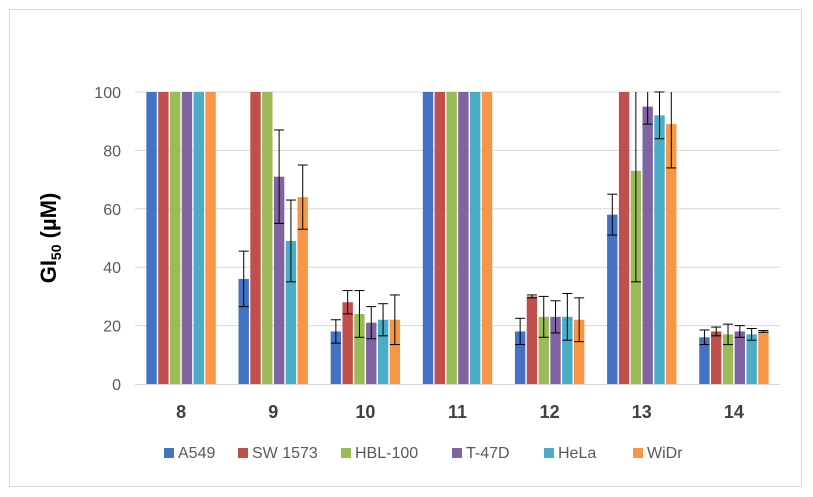 The image size is (813, 497). I want to click on y-tick-label: 40, so click(112, 268).